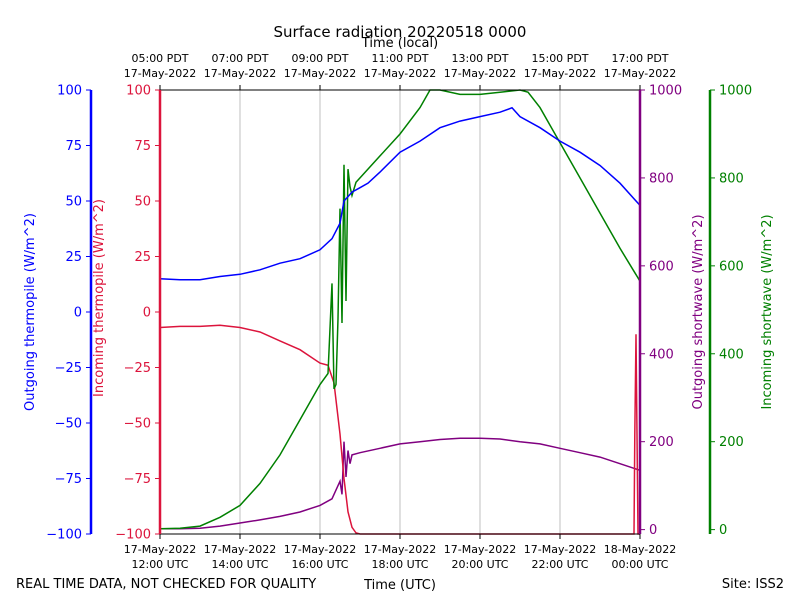 This screenshot has height=600, width=800. Describe the element at coordinates (639, 58) in the screenshot. I see `top-tick-label-time-6: 17:00 PDT` at that location.